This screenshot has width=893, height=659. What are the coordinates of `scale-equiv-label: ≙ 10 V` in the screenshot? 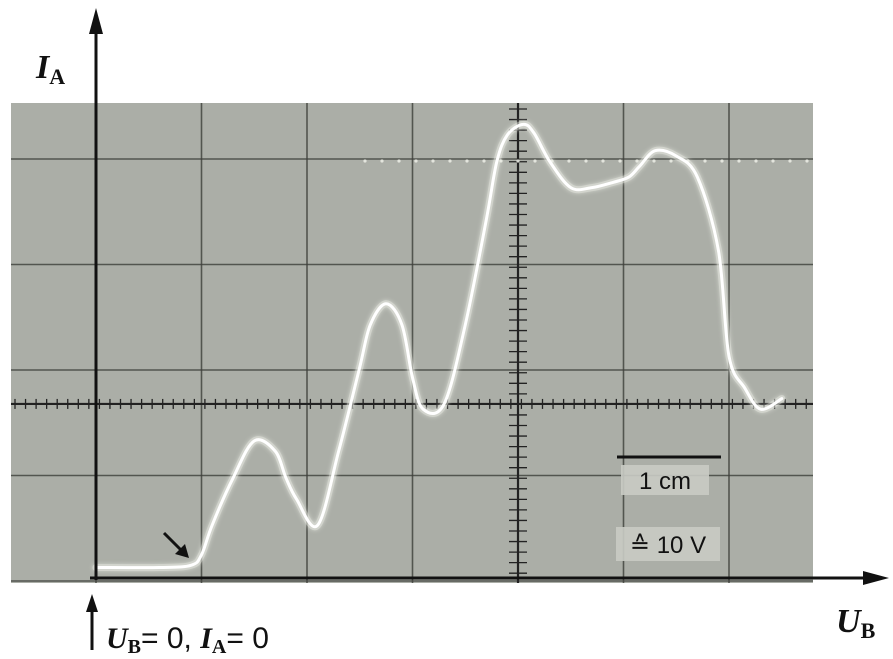 It's located at (668, 545).